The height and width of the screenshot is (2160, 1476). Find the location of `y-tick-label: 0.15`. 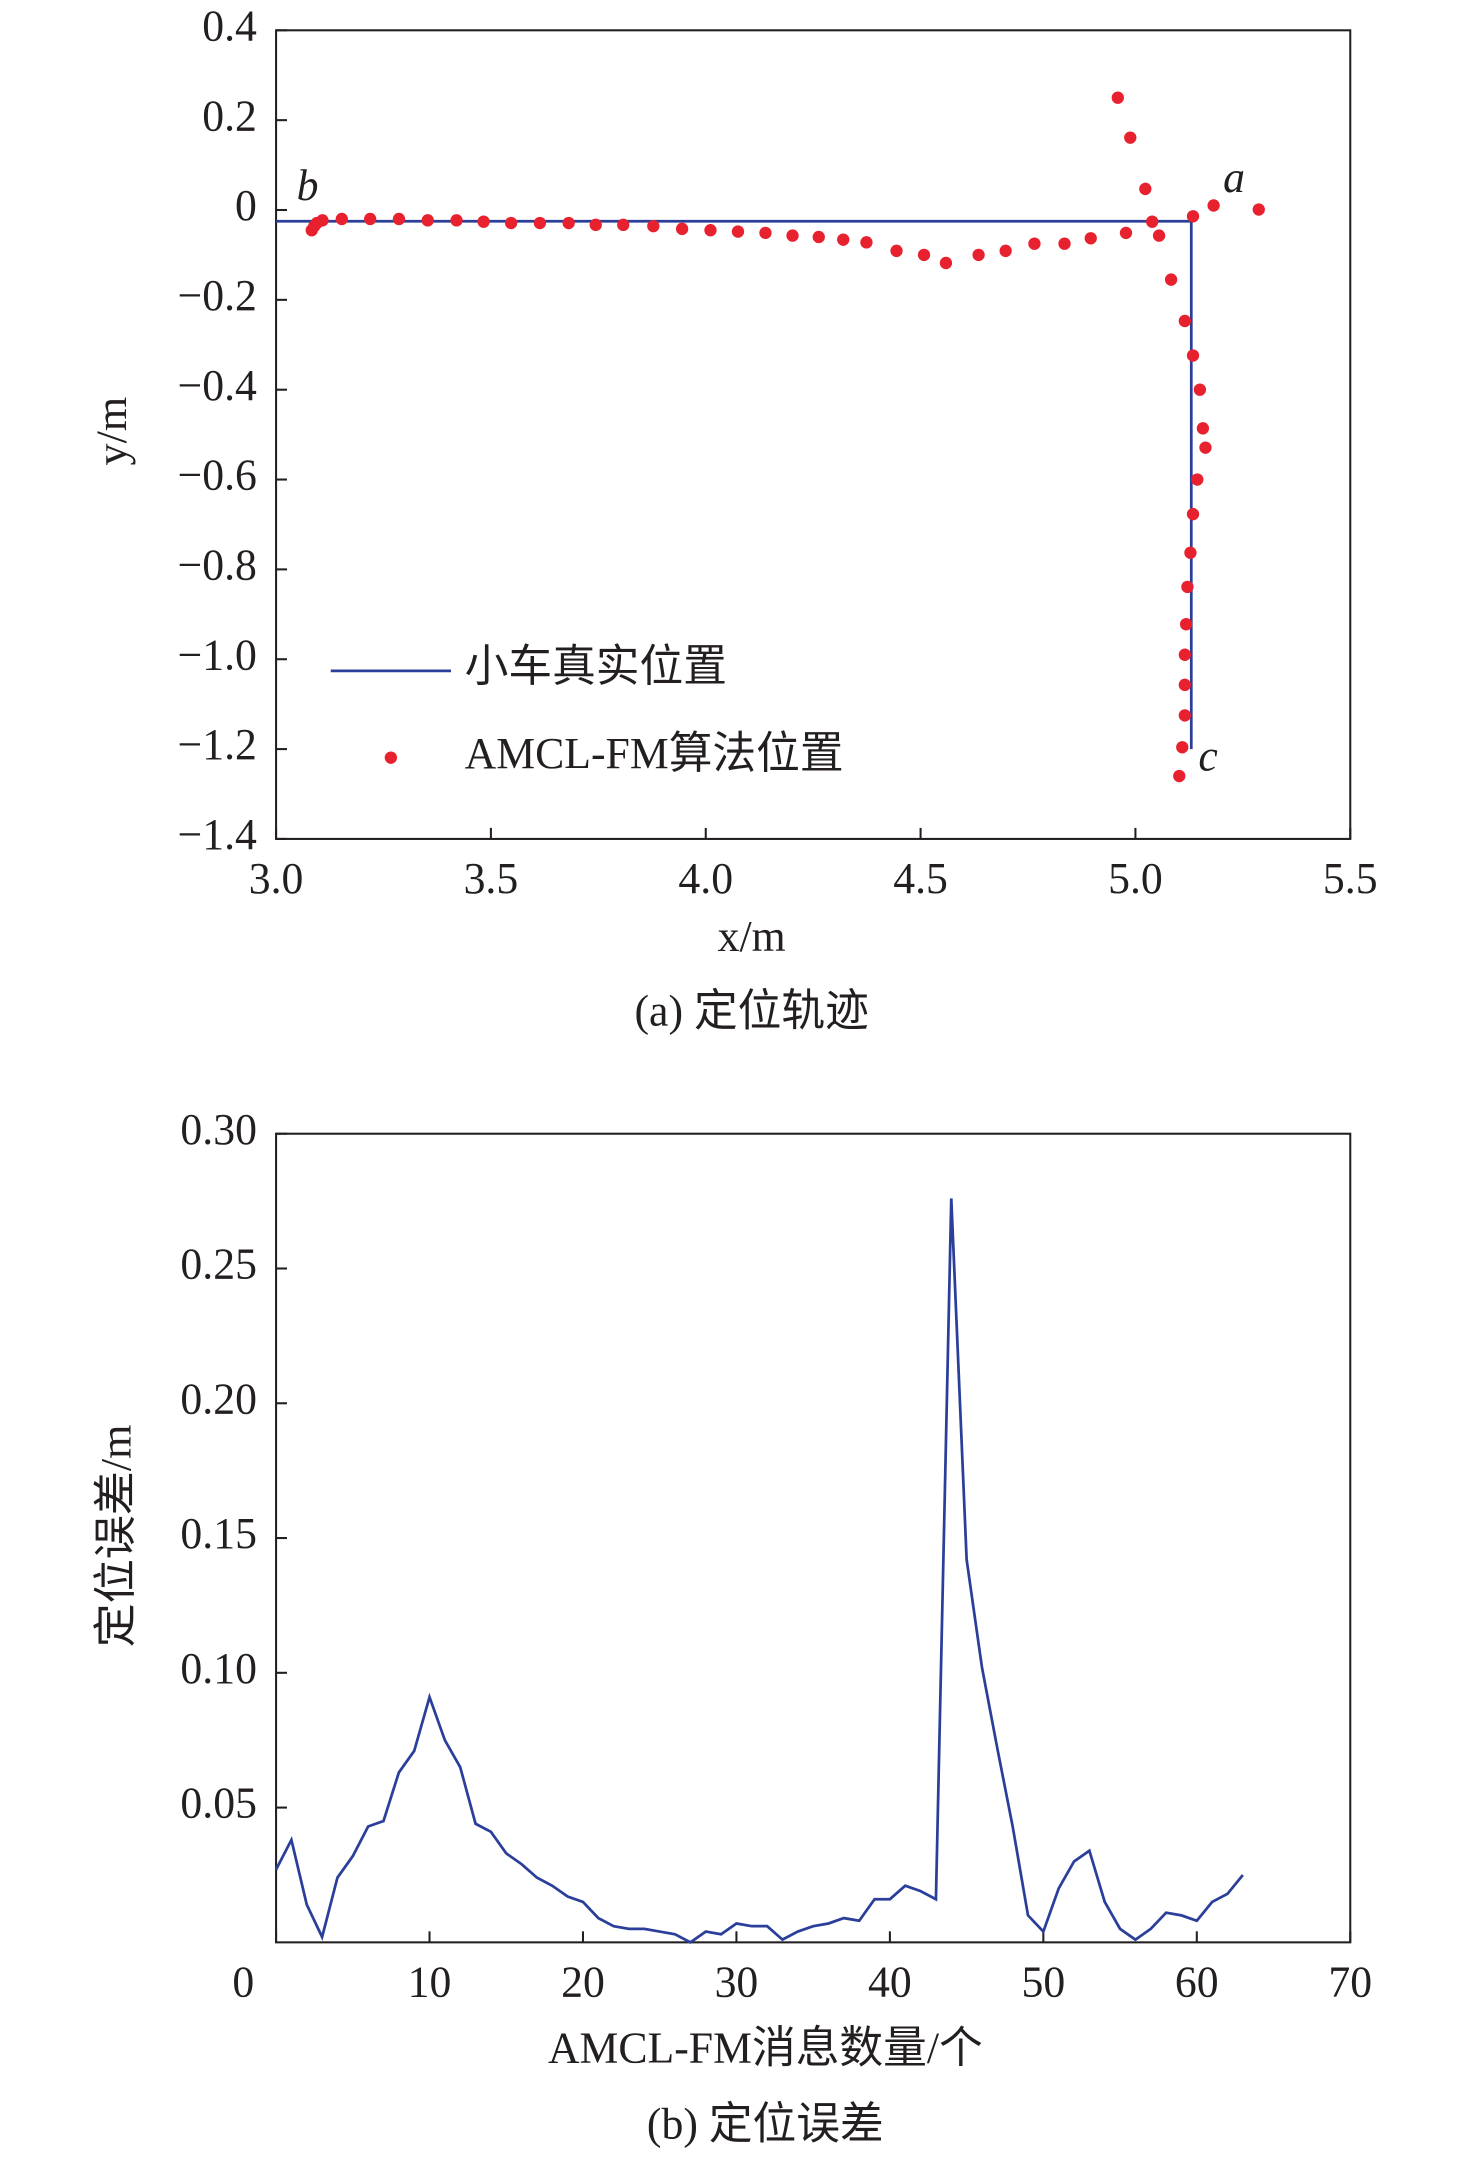

y-tick-label: 0.15 is located at coordinates (218, 1534).